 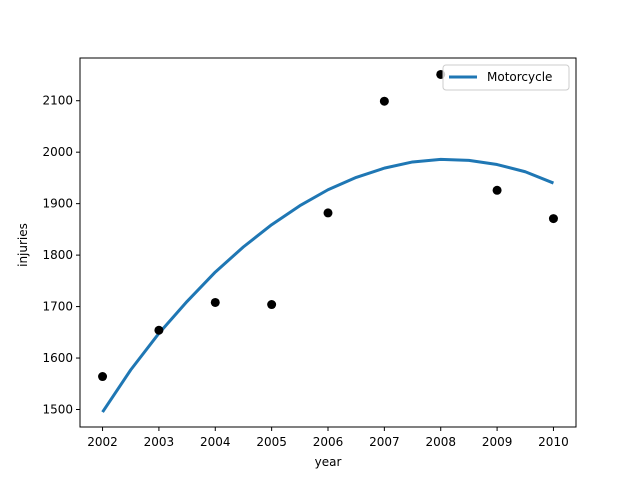 What do you see at coordinates (57, 101) in the screenshot?
I see `y-tick-label-2100: 2100` at bounding box center [57, 101].